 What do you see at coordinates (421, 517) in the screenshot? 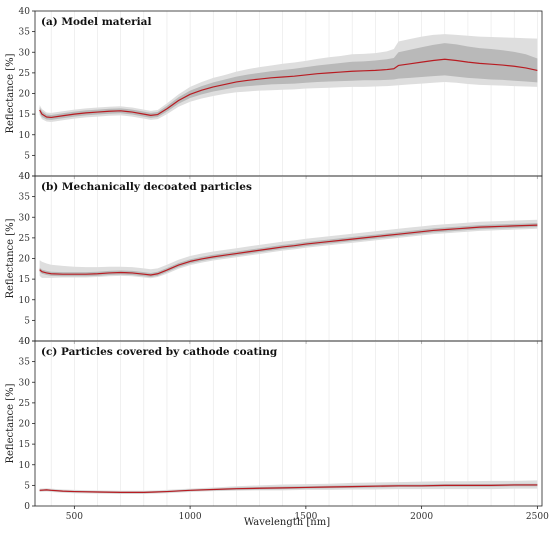
I see `x-tick-label: 2000` at bounding box center [421, 517].